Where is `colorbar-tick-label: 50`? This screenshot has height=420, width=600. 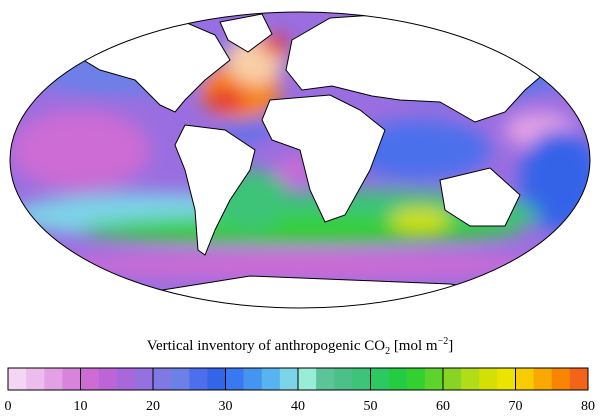 colorbar-tick-label: 50 is located at coordinates (371, 406).